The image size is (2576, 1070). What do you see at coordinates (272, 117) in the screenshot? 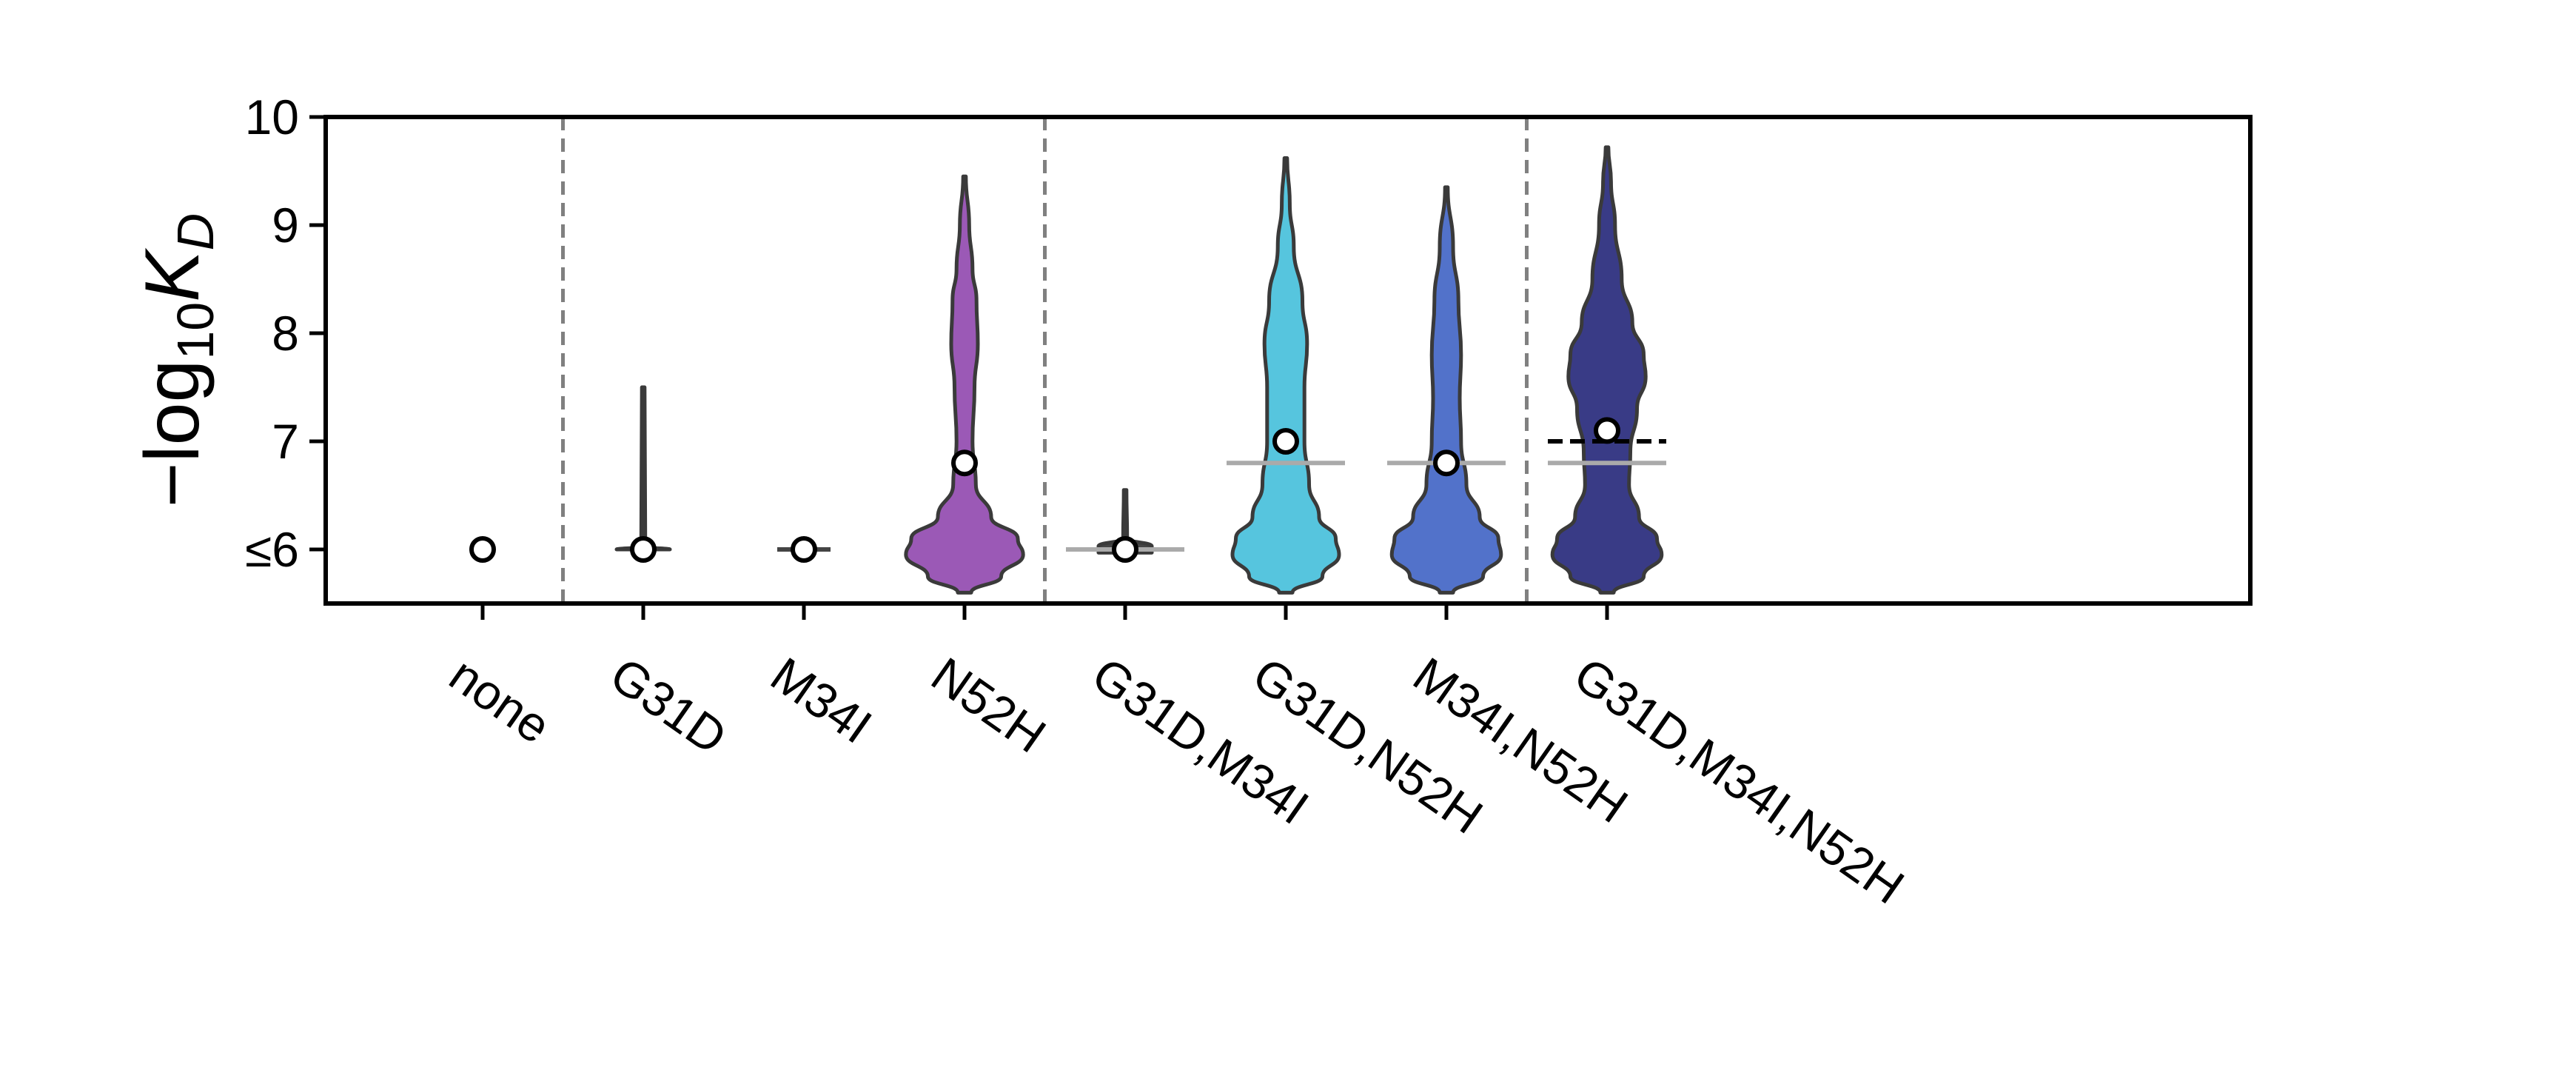
I see `y-tick-label-10: 10` at bounding box center [272, 117].